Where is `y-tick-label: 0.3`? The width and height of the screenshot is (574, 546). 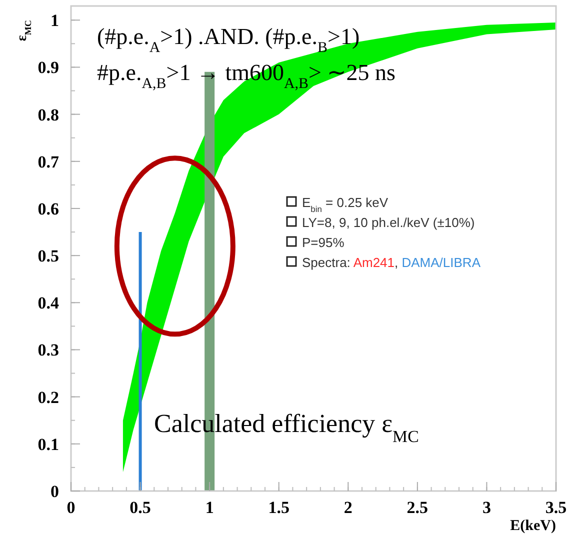
y-tick-label: 0.3 is located at coordinates (48, 350).